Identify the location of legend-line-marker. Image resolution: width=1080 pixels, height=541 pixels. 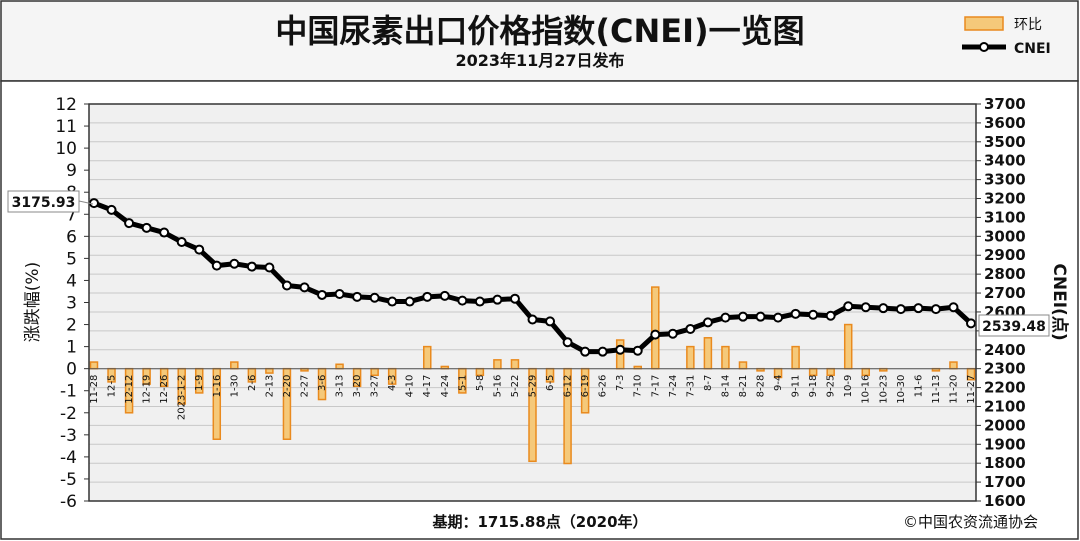
(984, 47).